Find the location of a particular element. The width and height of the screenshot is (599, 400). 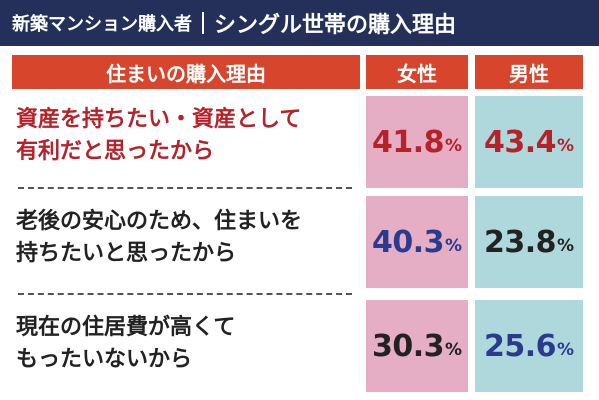

male-value-row-2: 23.8% is located at coordinates (529, 242).